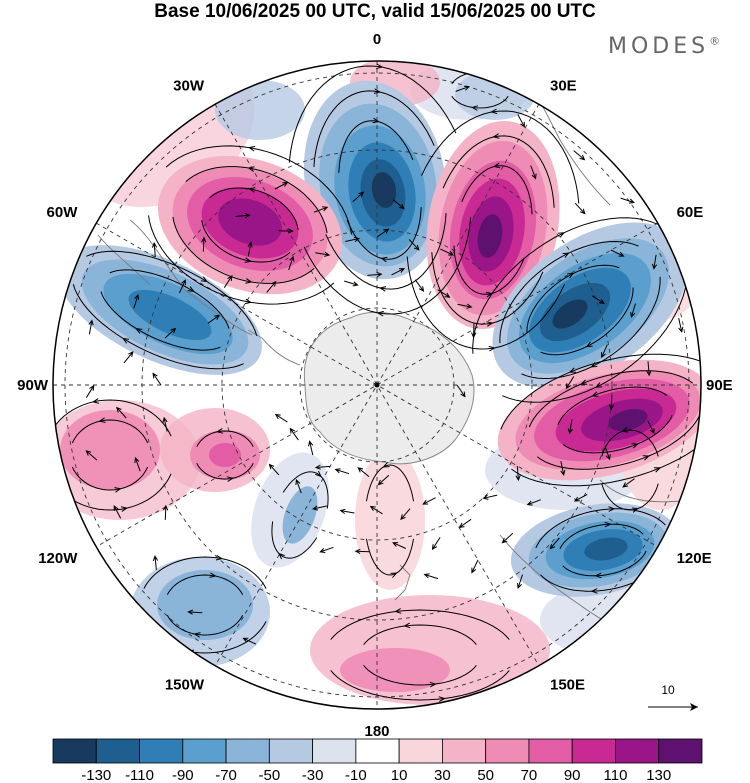 This screenshot has width=750, height=783. Describe the element at coordinates (269, 775) in the screenshot. I see `colorbar-tick-label: -50` at that location.